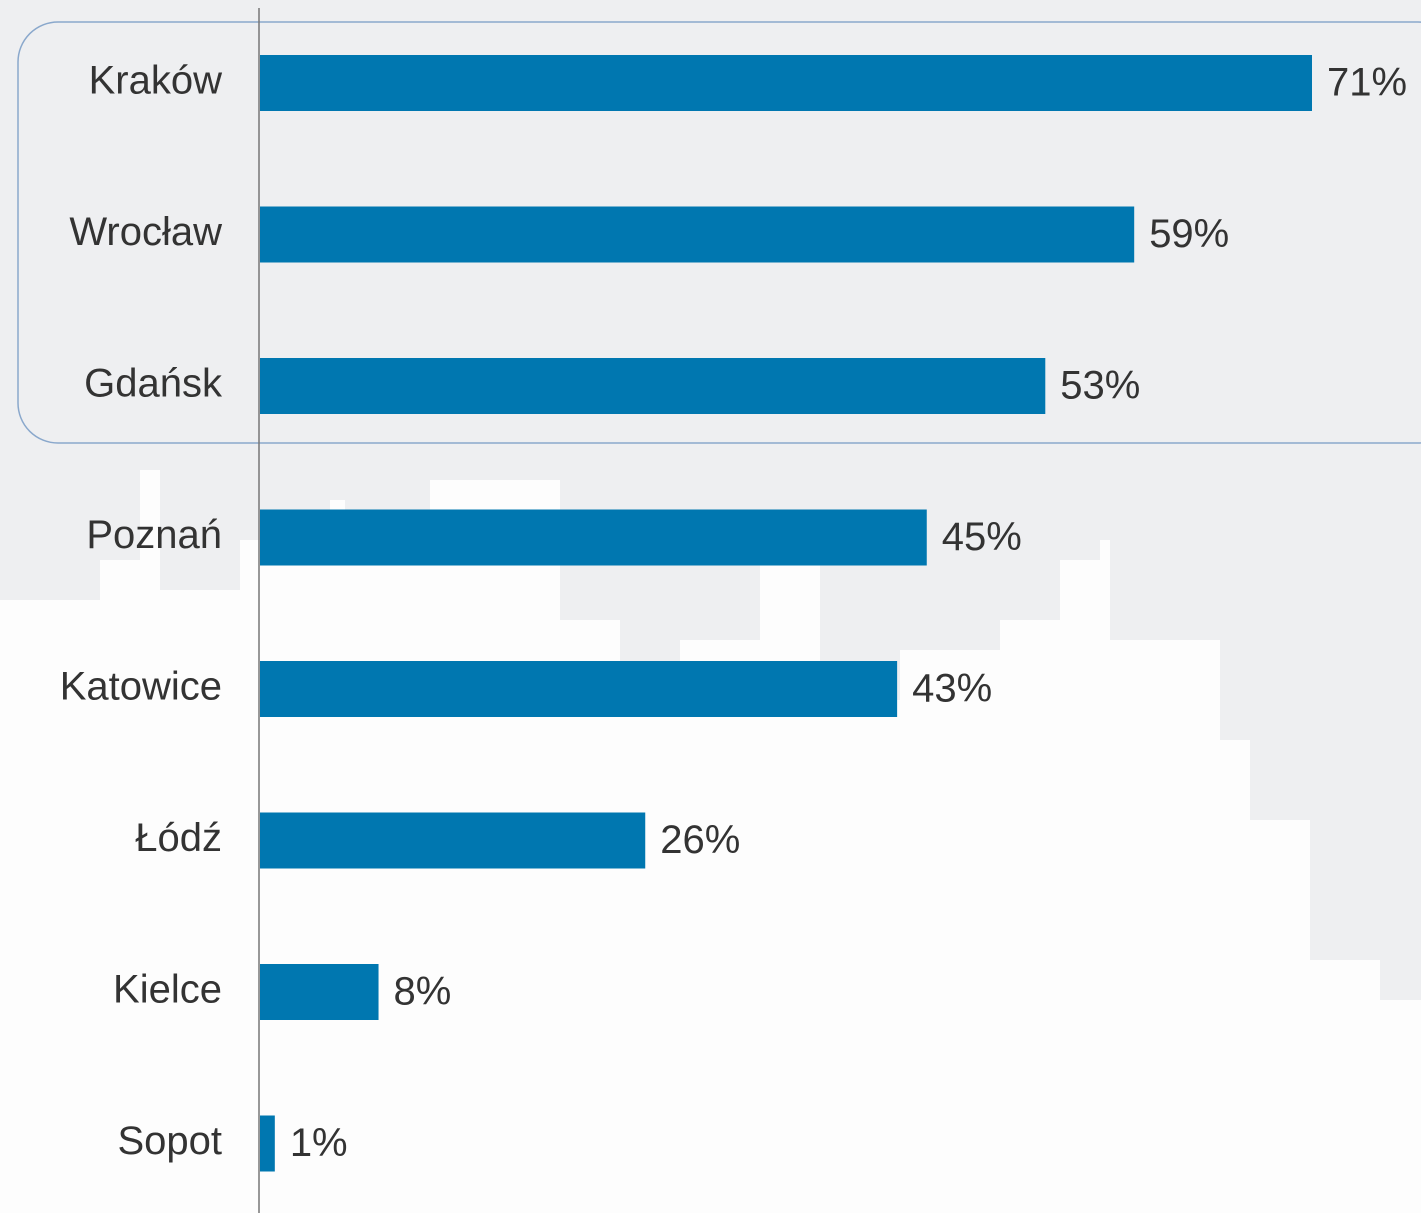 The width and height of the screenshot is (1421, 1213). What do you see at coordinates (145, 232) in the screenshot?
I see `category-label: Wrocław` at bounding box center [145, 232].